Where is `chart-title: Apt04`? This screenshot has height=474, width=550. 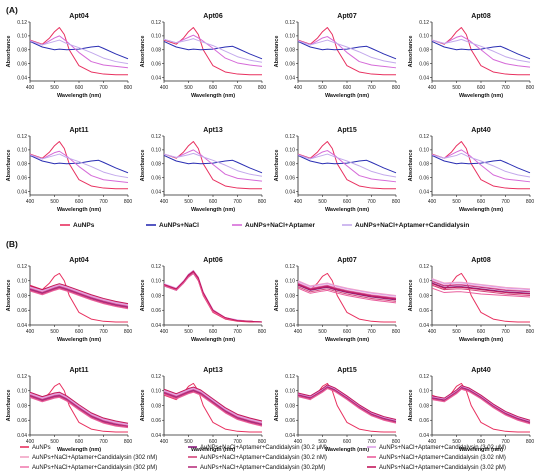 chart-title: Apt04 is located at coordinates (79, 16).